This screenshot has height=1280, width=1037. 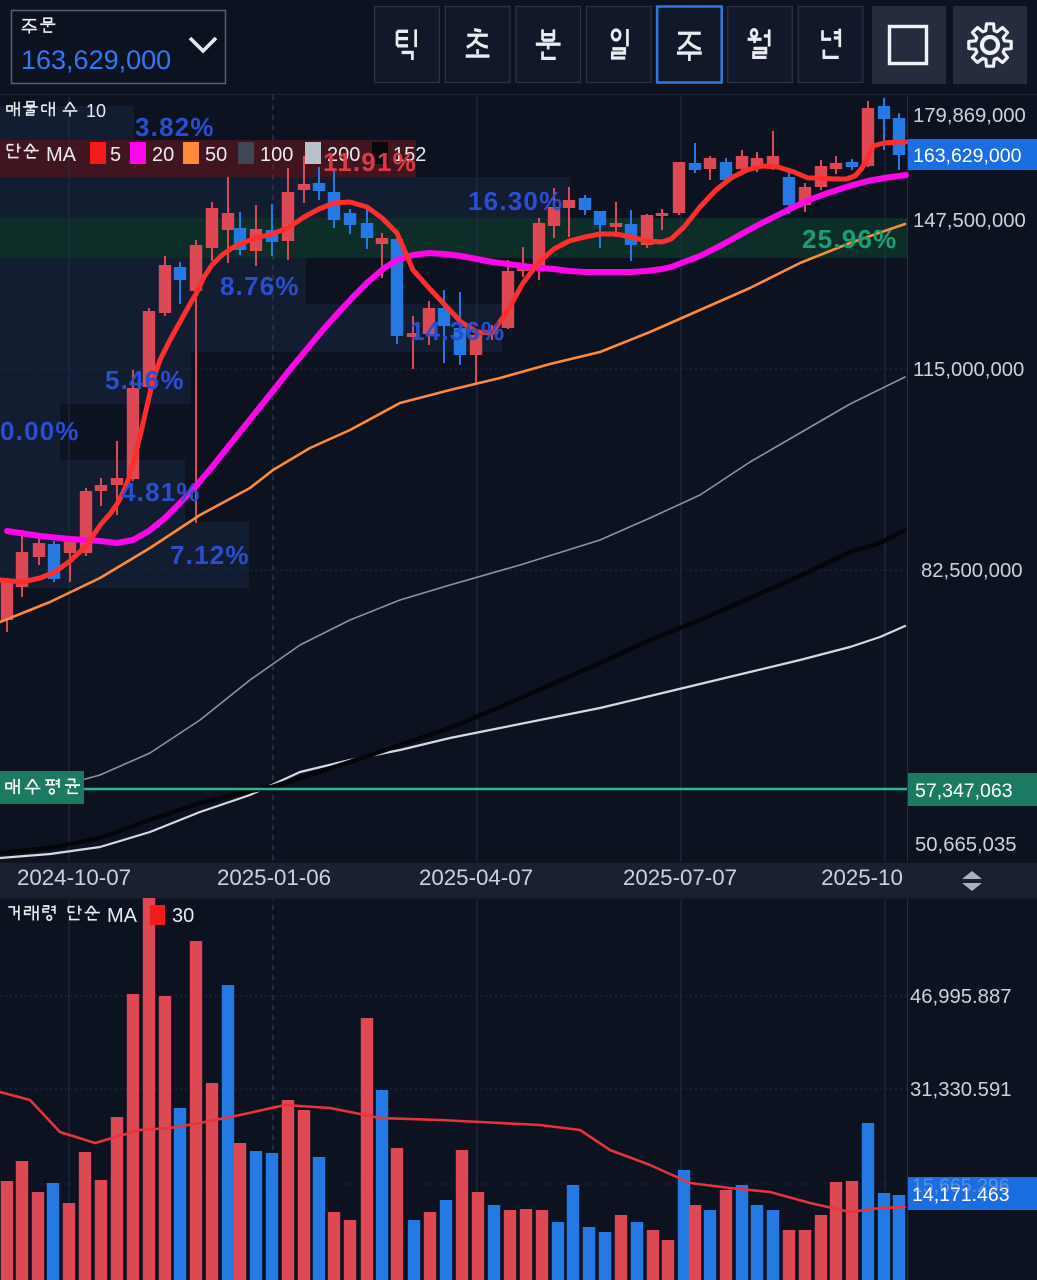 What do you see at coordinates (969, 116) in the screenshot?
I see `svg-text: 179,869,000` at bounding box center [969, 116].